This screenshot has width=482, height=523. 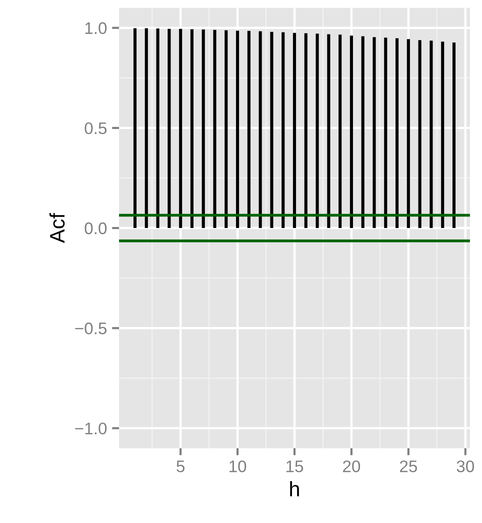 What do you see at coordinates (295, 466) in the screenshot?
I see `x-tick-label: 15` at bounding box center [295, 466].